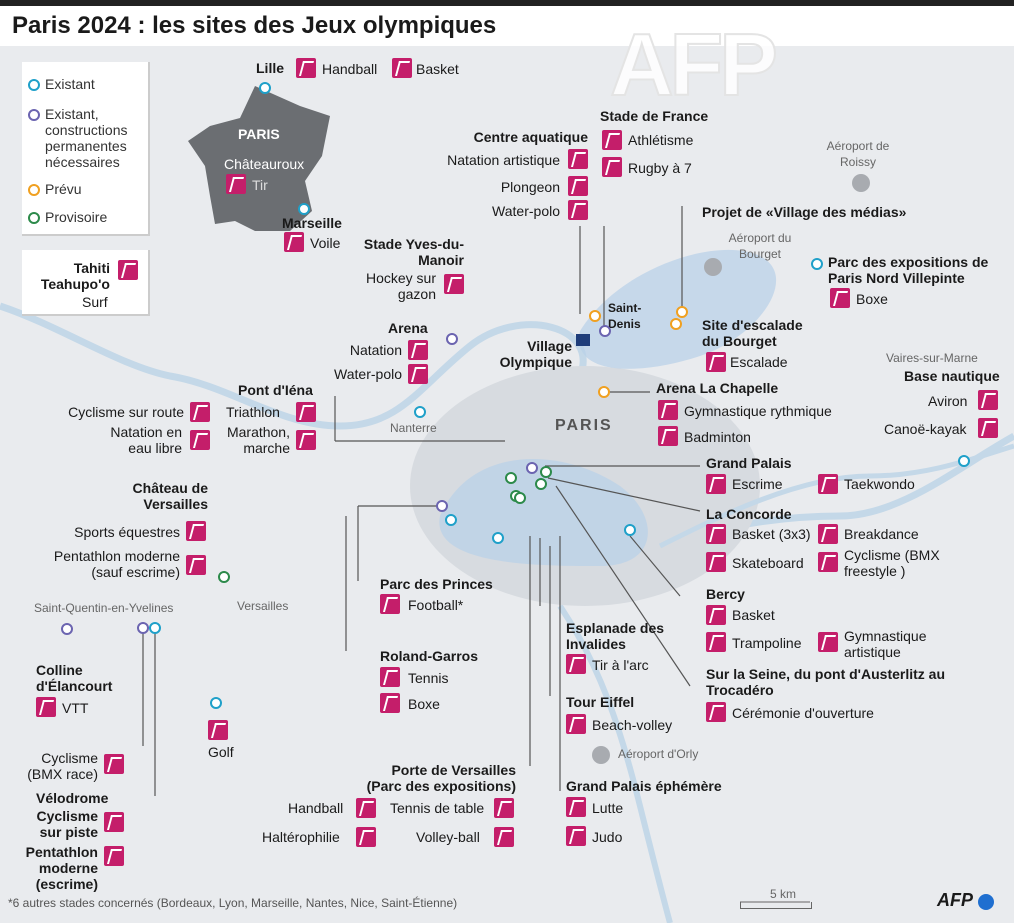 The height and width of the screenshot is (923, 1014). I want to click on nanterre-label: Nanterre, so click(413, 428).